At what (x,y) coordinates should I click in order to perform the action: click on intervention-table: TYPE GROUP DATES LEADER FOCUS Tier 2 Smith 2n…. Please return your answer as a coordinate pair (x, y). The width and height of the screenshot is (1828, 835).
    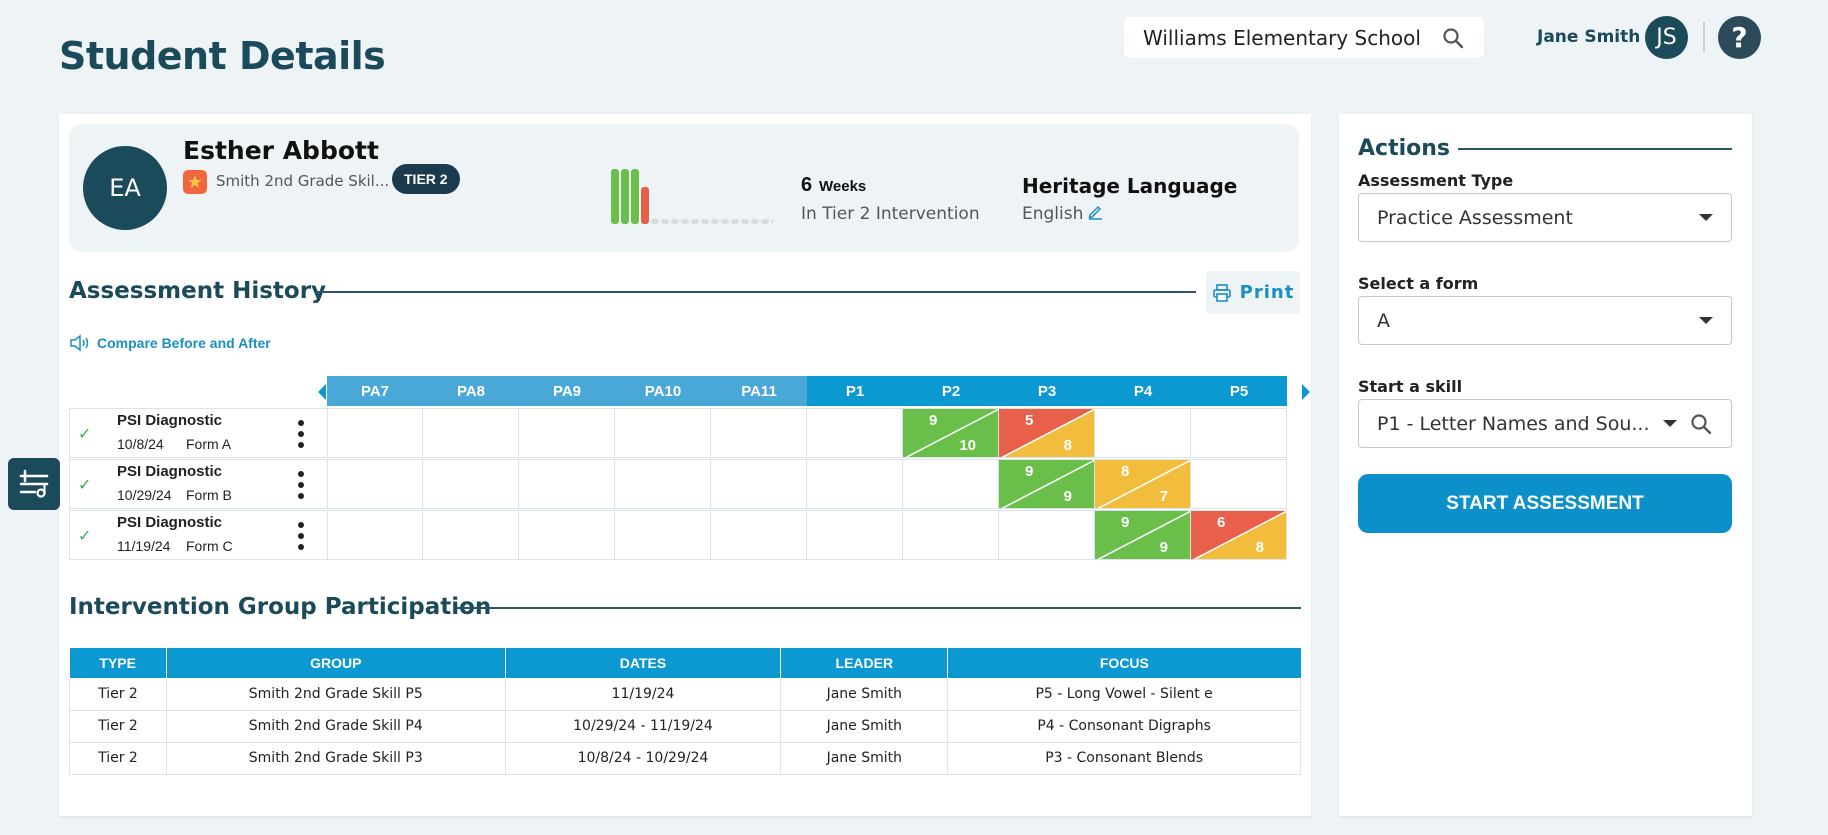
    Looking at the image, I should click on (685, 711).